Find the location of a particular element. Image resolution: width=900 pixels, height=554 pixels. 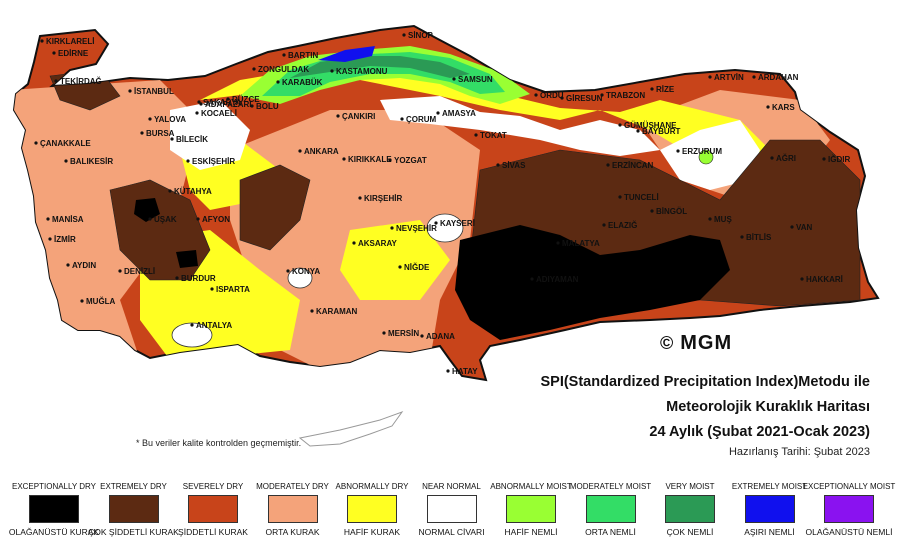

legend-item: EXCEPTIONALLY DRY OLAĞANÜSTÜ KURAK is located at coordinates (54, 503).